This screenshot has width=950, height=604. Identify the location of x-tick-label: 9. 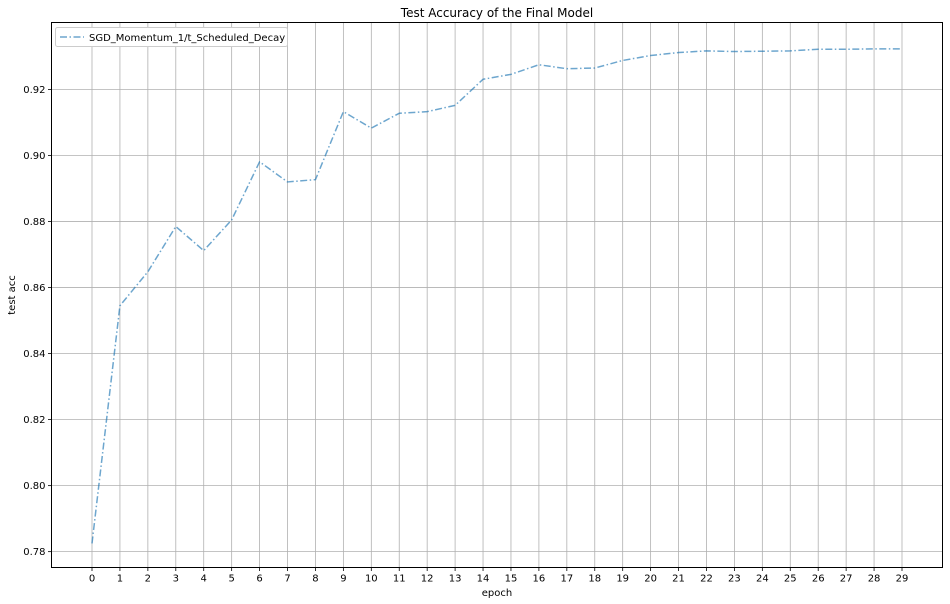
(343, 579).